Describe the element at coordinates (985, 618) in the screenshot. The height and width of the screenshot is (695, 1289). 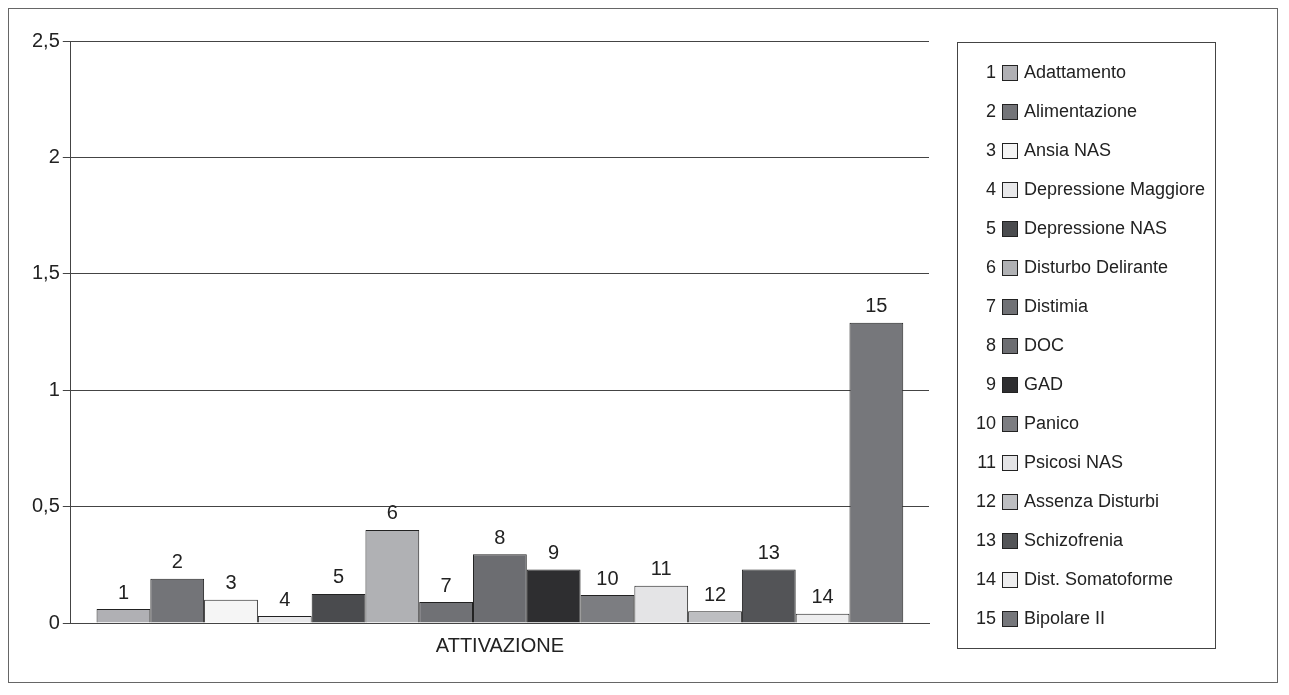
I see `text: 15` at that location.